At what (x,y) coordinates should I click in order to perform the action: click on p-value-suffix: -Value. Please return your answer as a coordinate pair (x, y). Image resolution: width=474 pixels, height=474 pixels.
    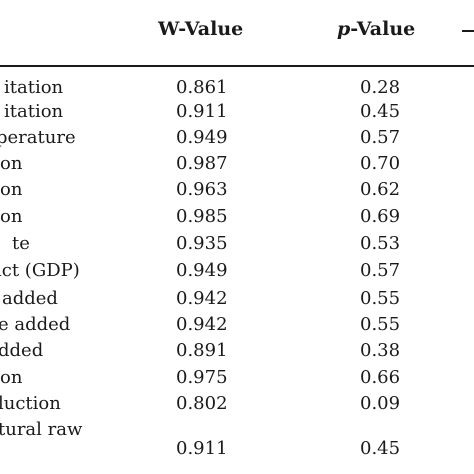
    Looking at the image, I should click on (383, 29).